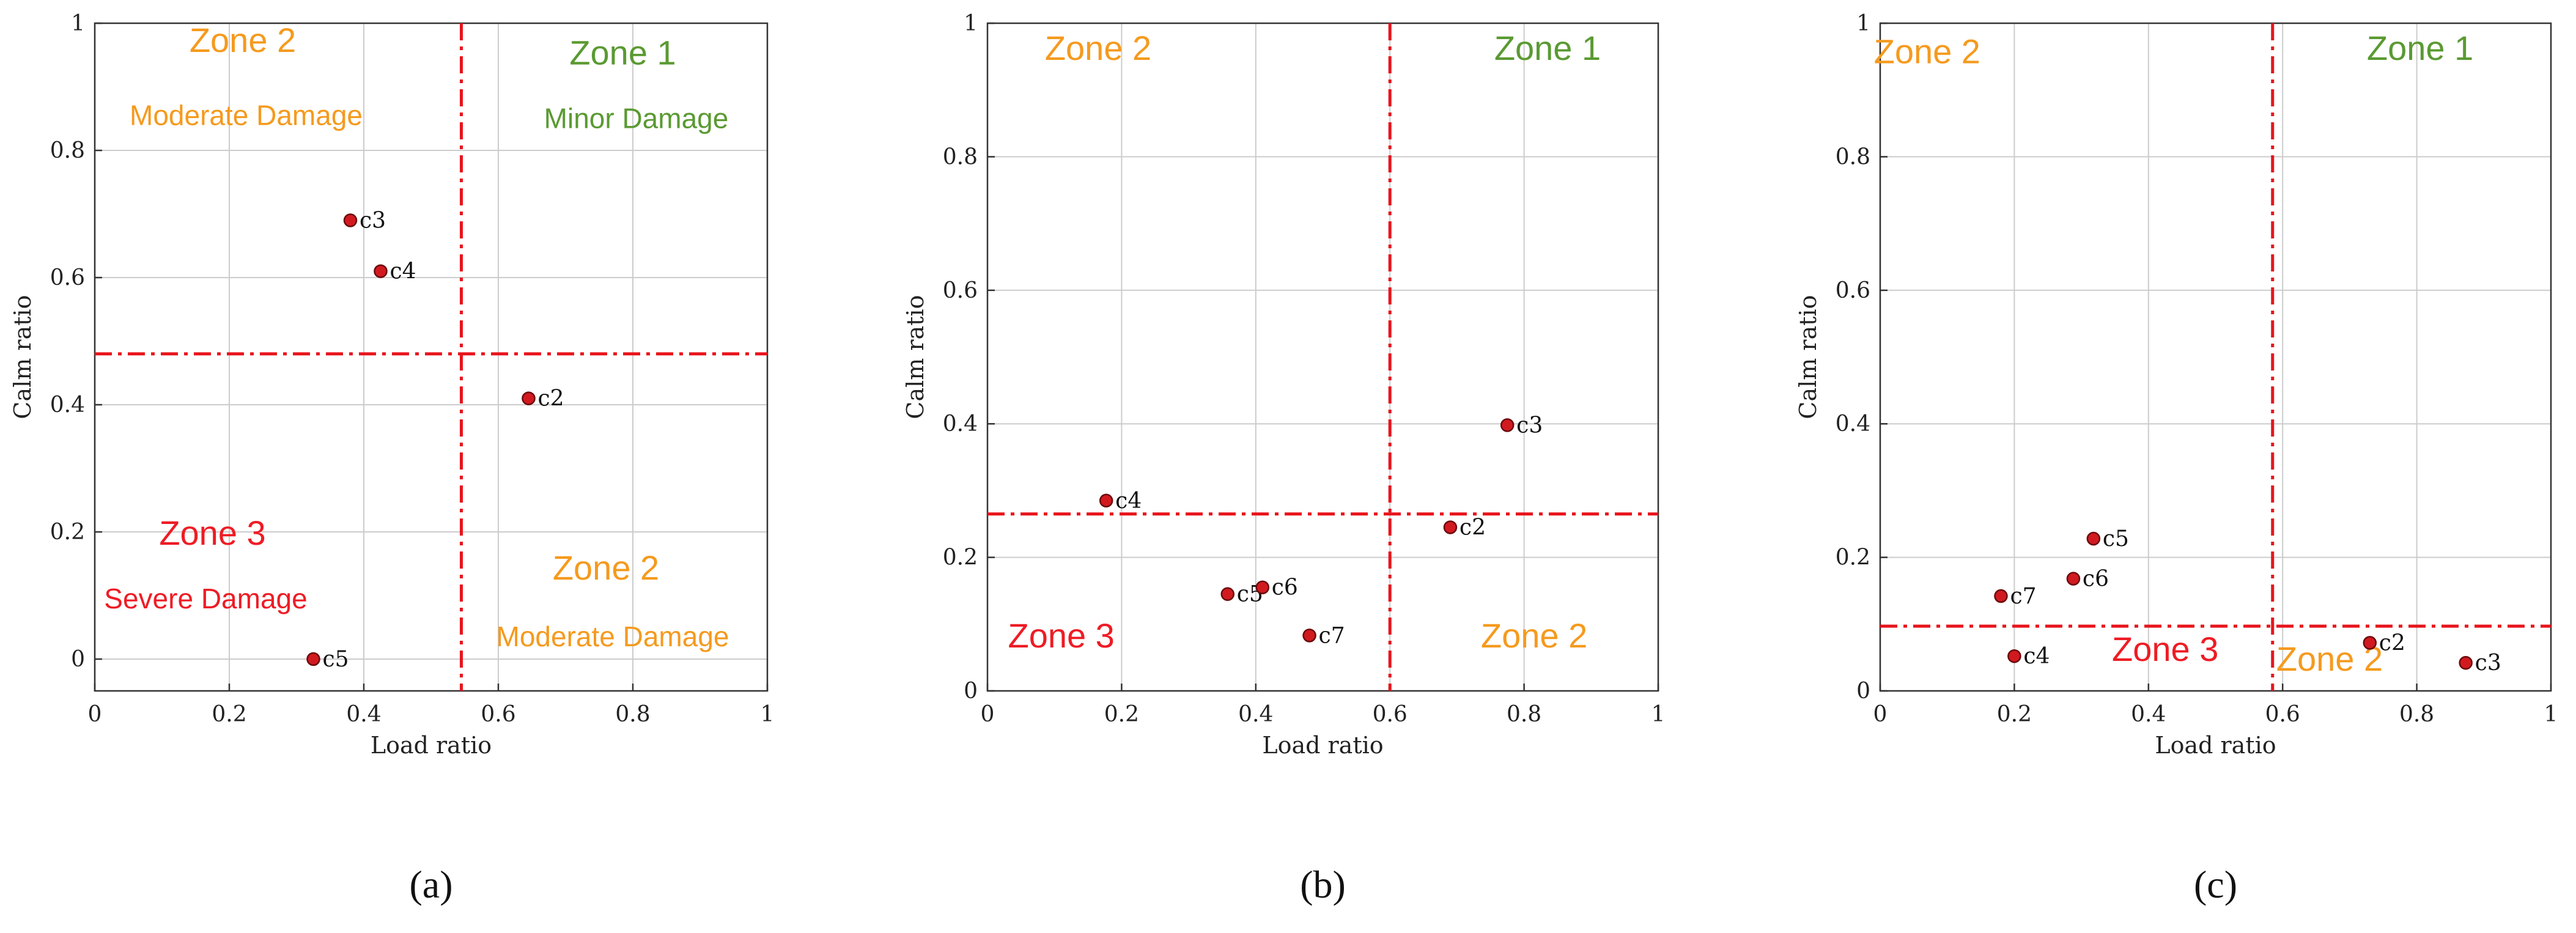 The width and height of the screenshot is (2576, 933). Describe the element at coordinates (960, 290) in the screenshot. I see `chart-2-ytick-label-3: 0.6` at that location.